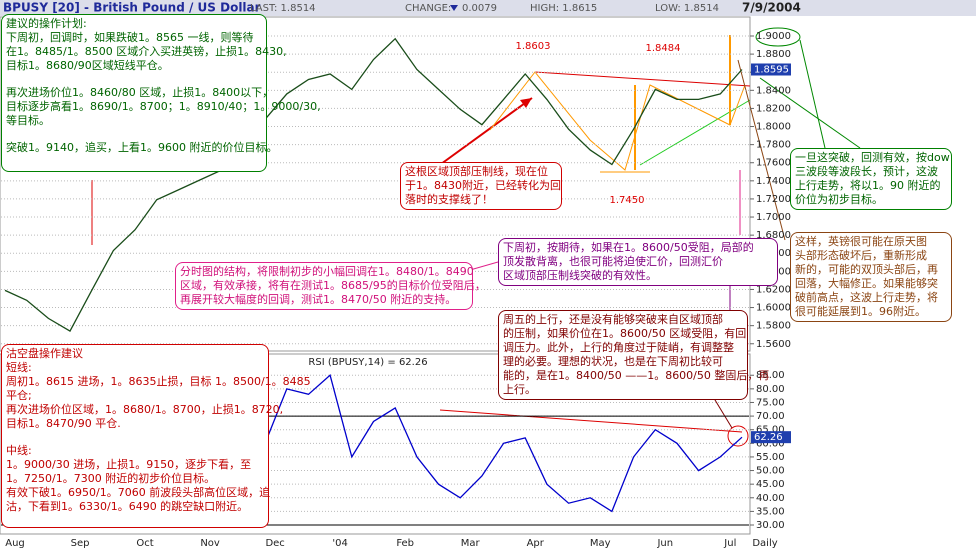  What do you see at coordinates (533, 46) in the screenshot?
I see `price-annotation: 1.8603` at bounding box center [533, 46].